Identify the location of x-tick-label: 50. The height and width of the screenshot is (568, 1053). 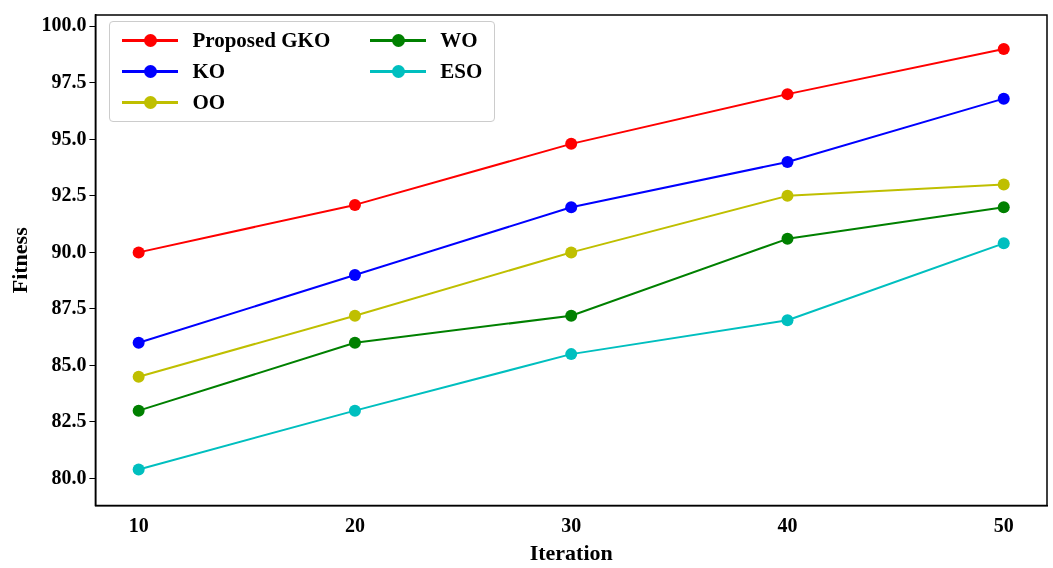
(1003, 524).